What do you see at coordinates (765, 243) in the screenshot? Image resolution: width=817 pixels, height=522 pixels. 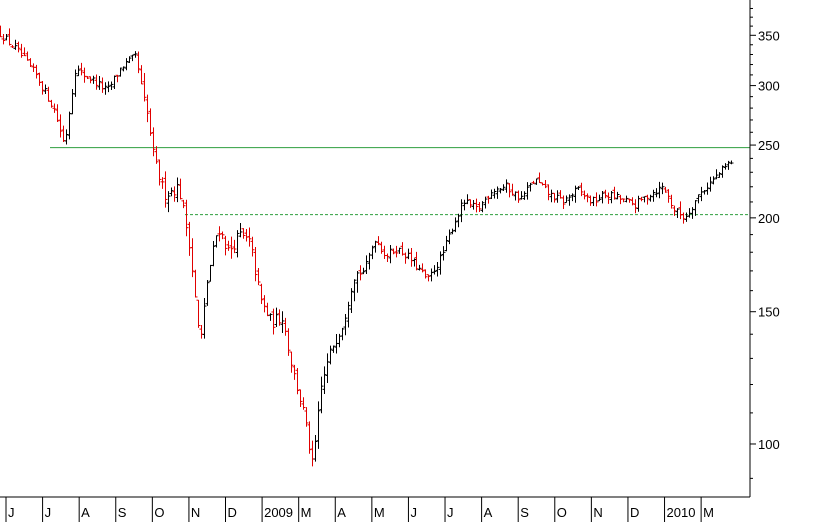 I see `y-axis: 100 150 200 250 300 350` at bounding box center [765, 243].